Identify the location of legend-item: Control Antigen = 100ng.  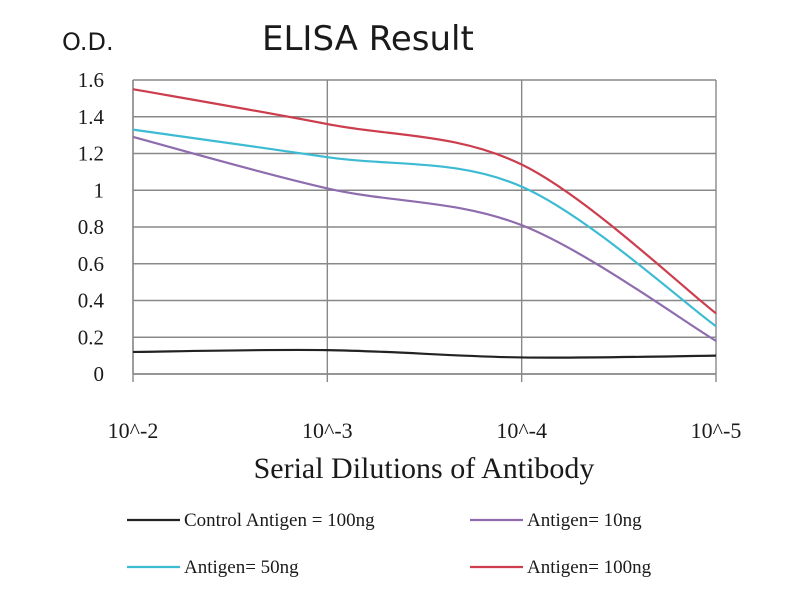
(251, 520).